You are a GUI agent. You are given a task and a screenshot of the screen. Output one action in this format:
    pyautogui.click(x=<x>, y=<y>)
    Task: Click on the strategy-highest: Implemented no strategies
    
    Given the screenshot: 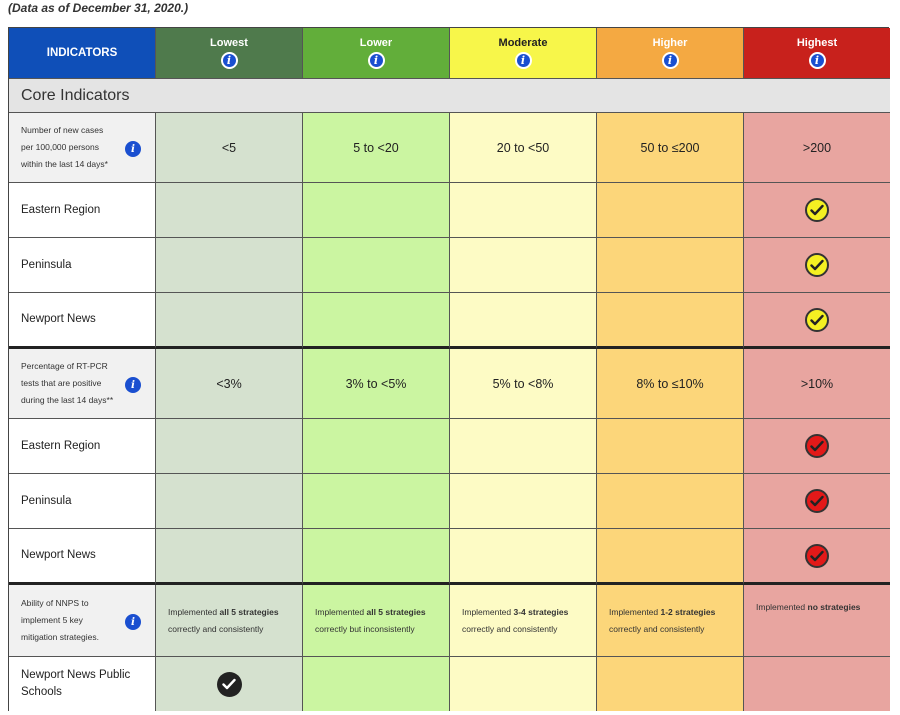 What is the action you would take?
    pyautogui.click(x=817, y=621)
    